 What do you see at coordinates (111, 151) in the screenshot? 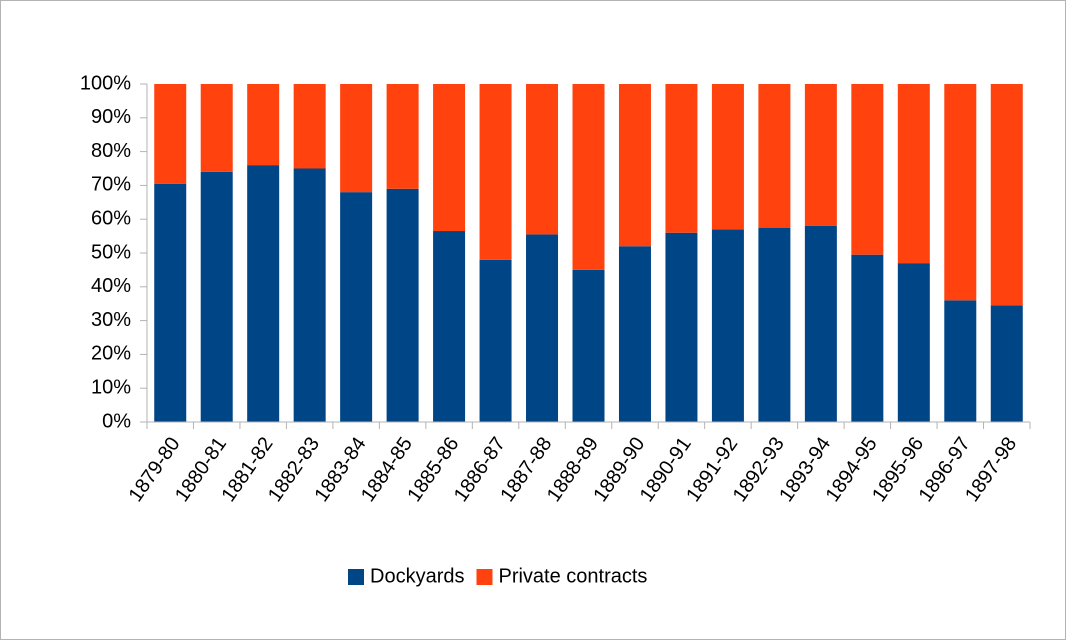
I see `y-tick-label: 80%` at bounding box center [111, 151].